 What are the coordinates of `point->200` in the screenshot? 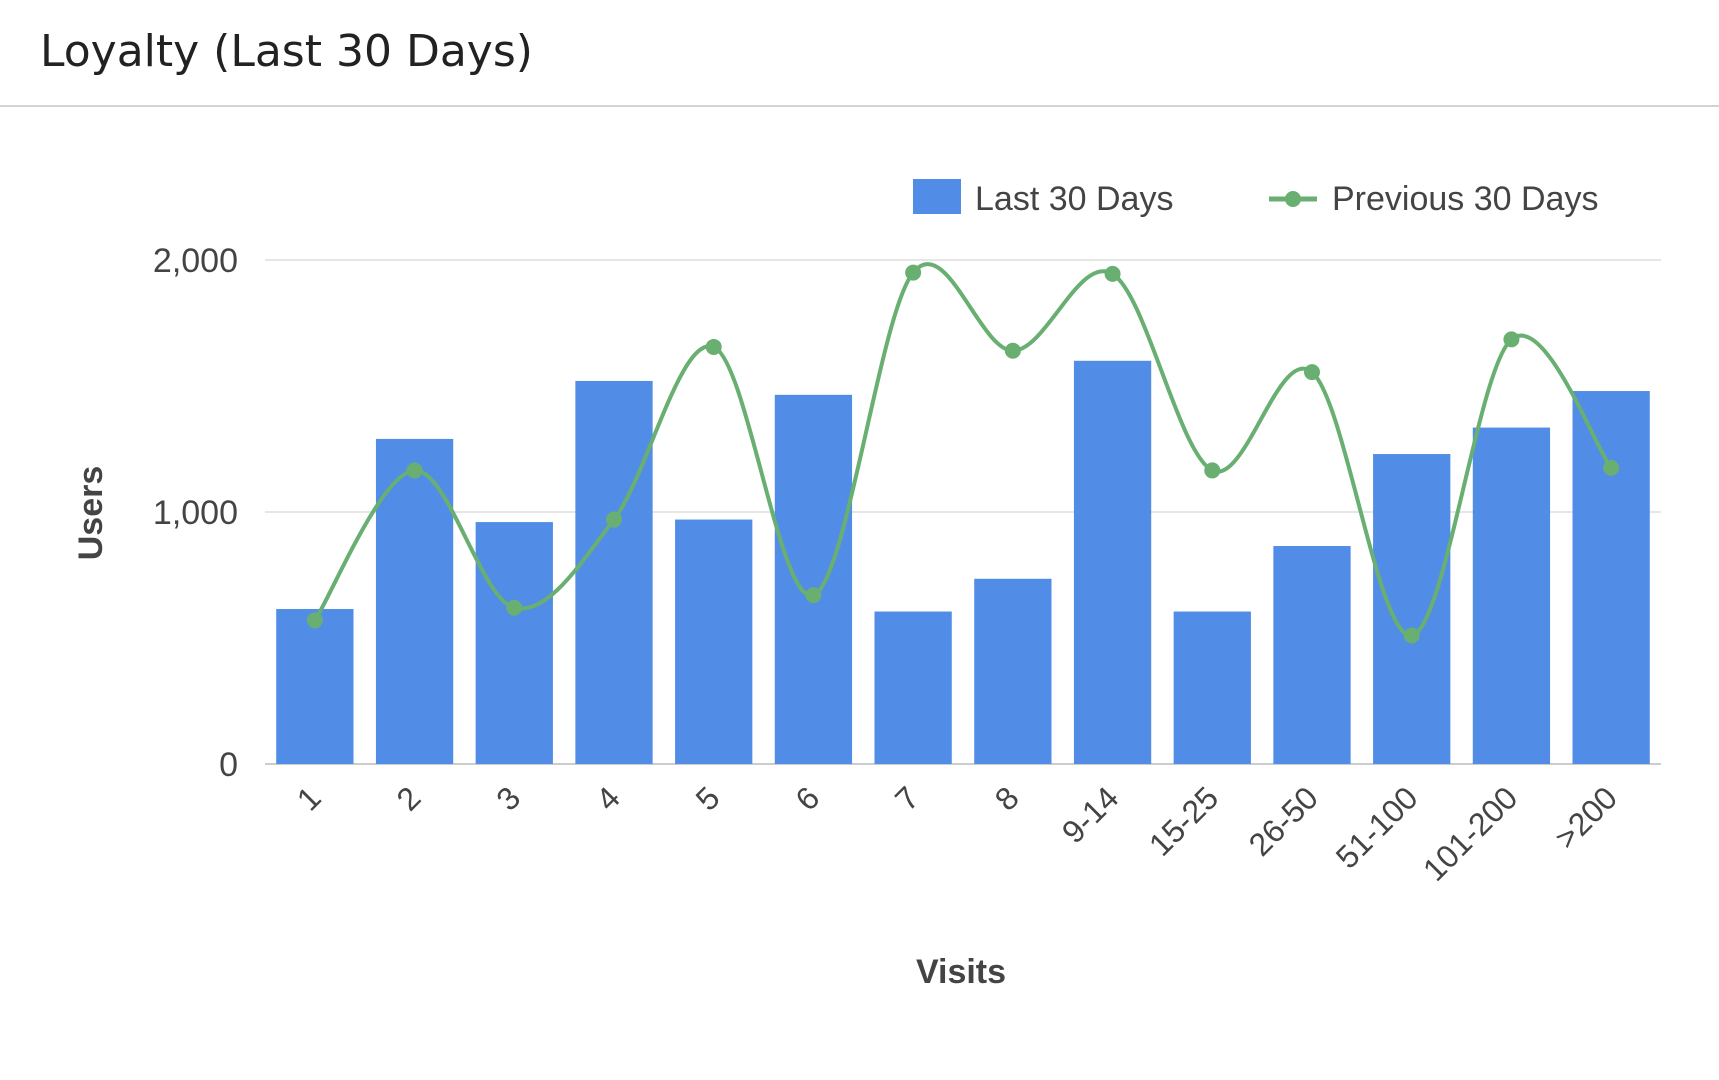 It's located at (1611, 467).